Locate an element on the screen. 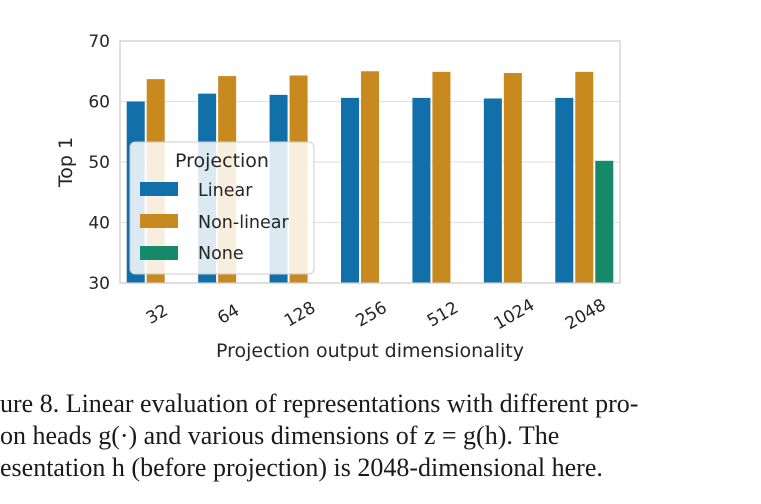 This screenshot has height=504, width=761. legend-swatch-non-linear is located at coordinates (159, 221).